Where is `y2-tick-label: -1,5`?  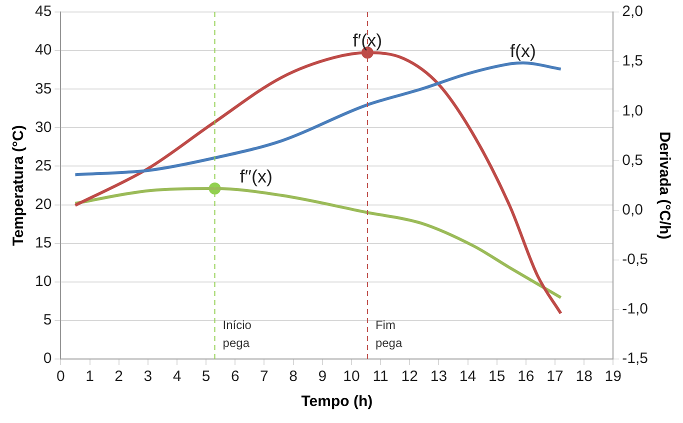 y2-tick-label: -1,5 is located at coordinates (635, 359).